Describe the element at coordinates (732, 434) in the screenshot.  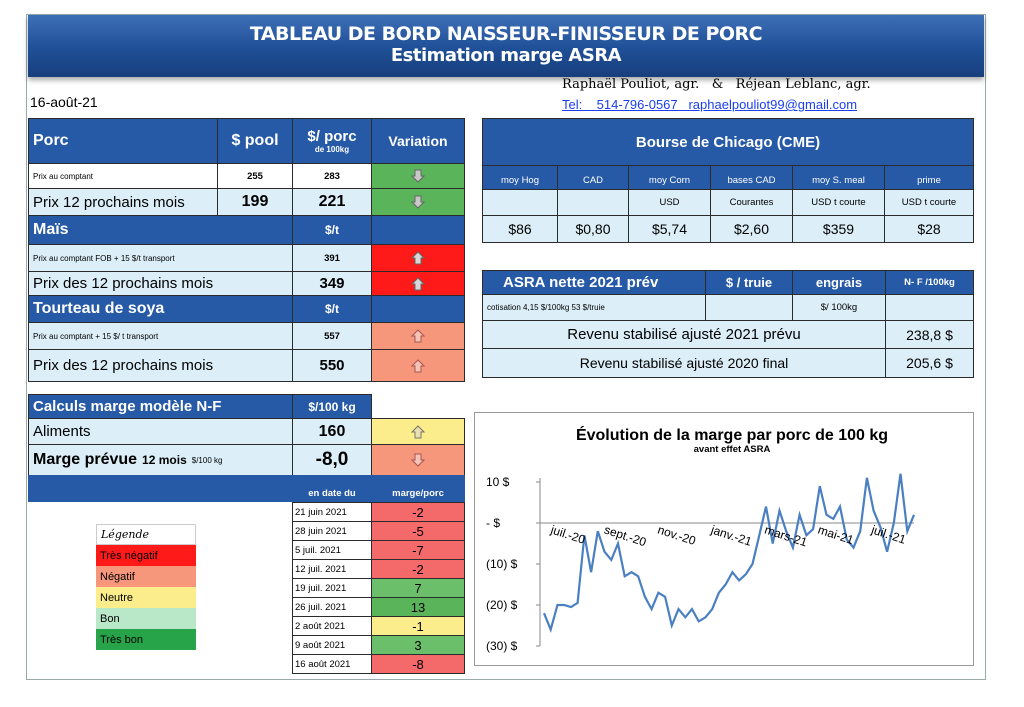
I see `chart-title: Évolution de la marge par porc de 100 kg` at that location.